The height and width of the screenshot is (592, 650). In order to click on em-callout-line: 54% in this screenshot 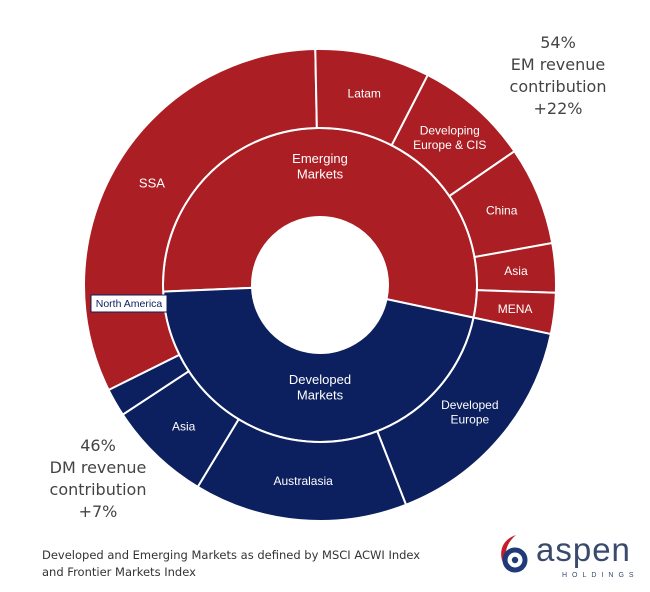, I will do `click(558, 42)`.